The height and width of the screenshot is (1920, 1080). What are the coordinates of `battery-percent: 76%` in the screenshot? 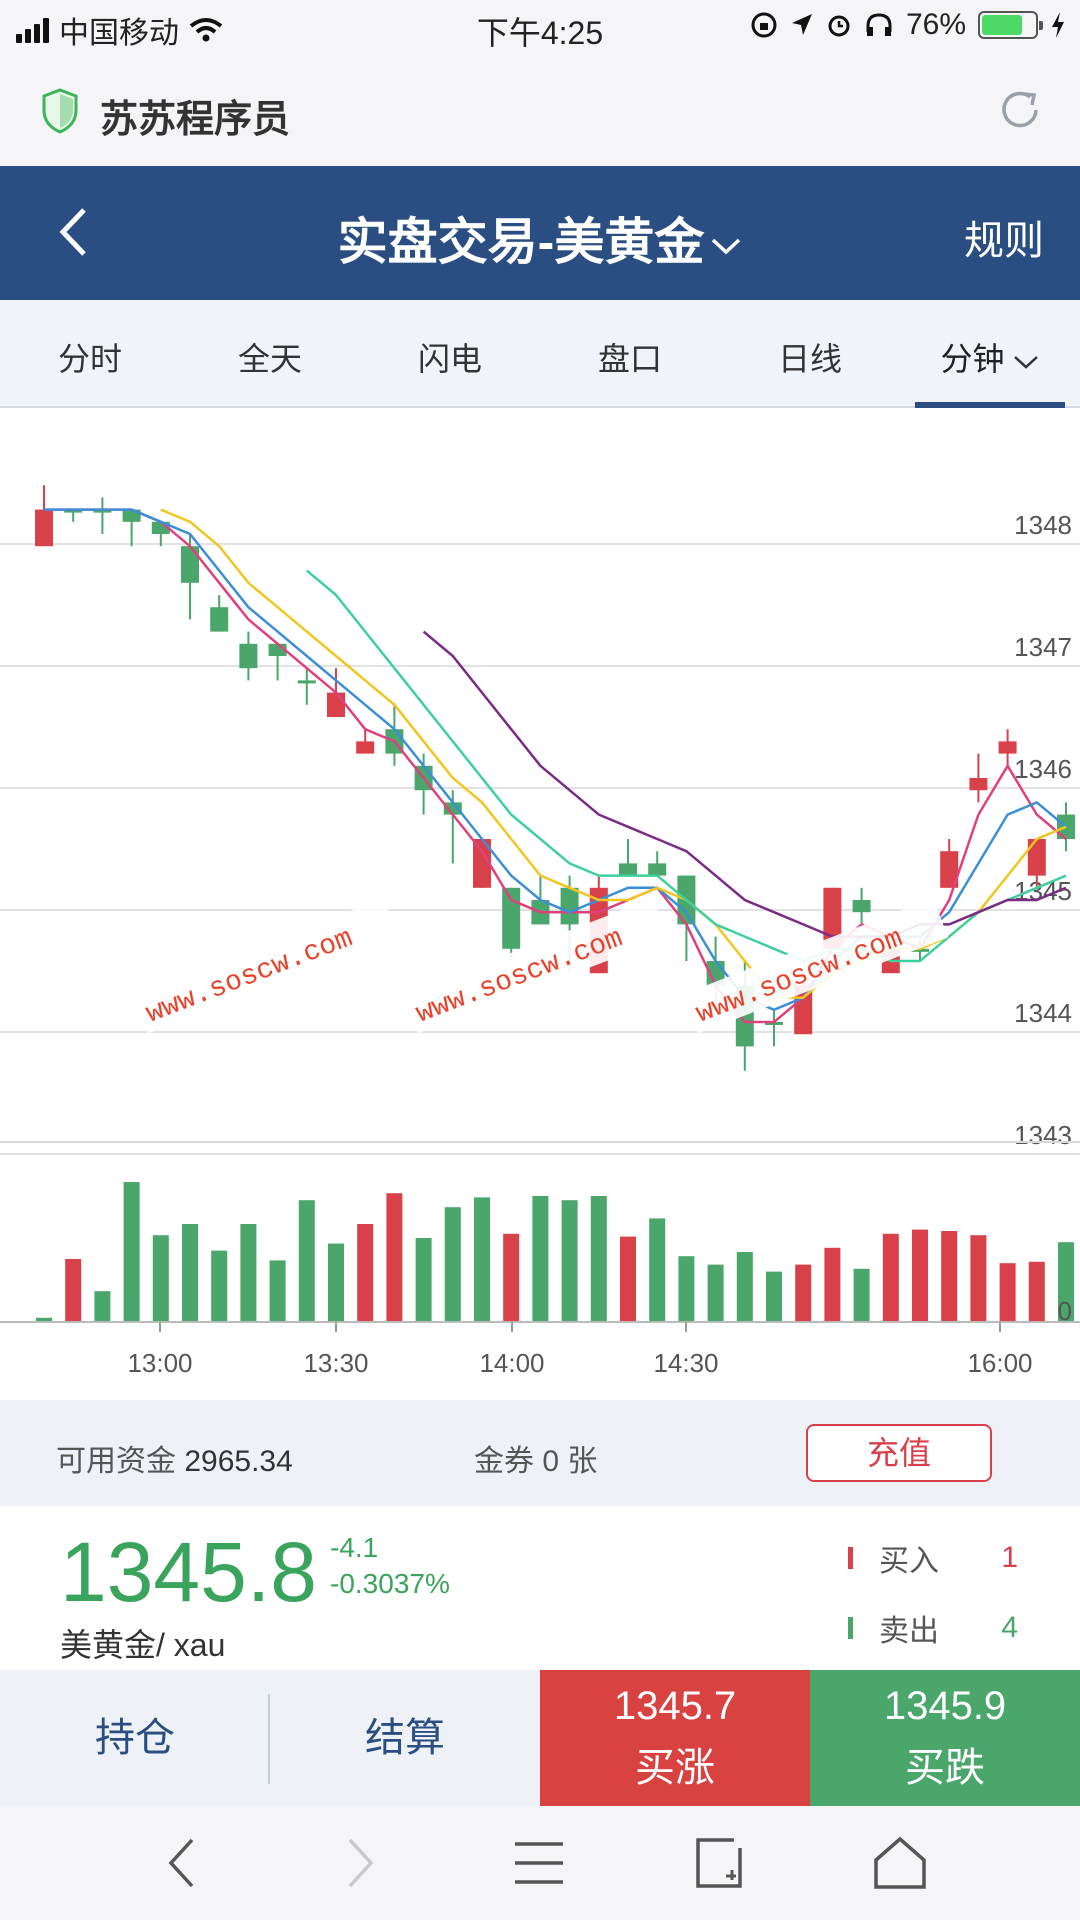 It's located at (935, 24).